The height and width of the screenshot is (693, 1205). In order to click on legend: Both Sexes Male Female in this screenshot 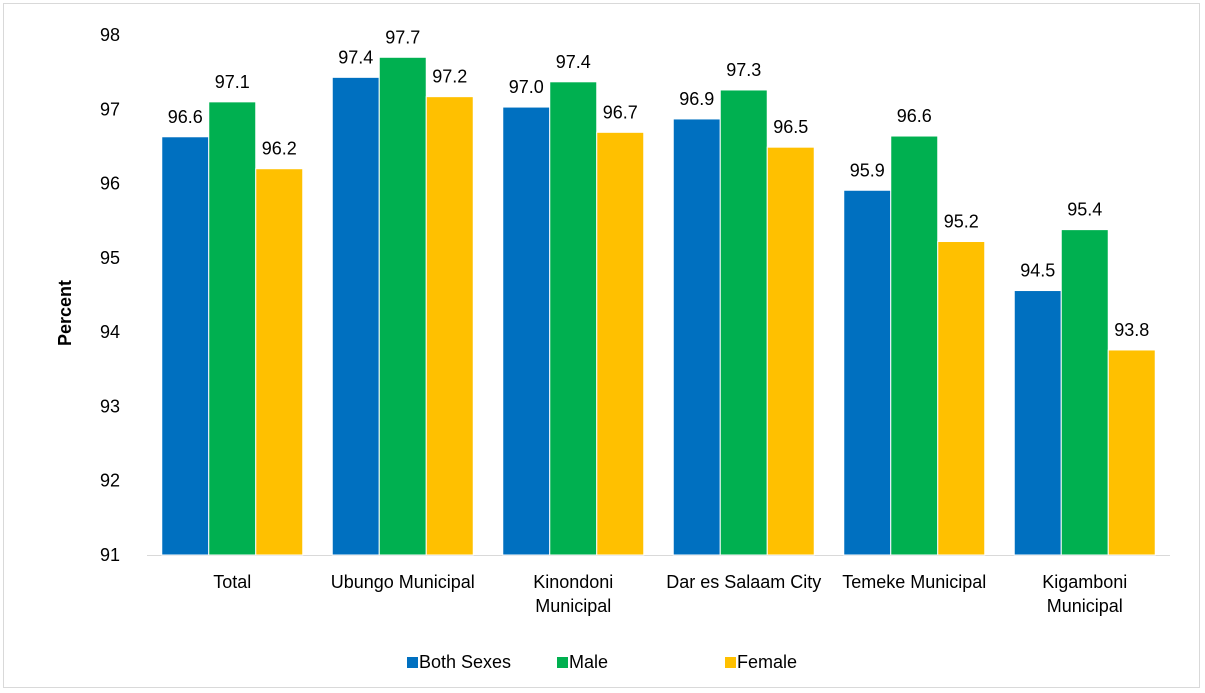, I will do `click(602, 662)`.